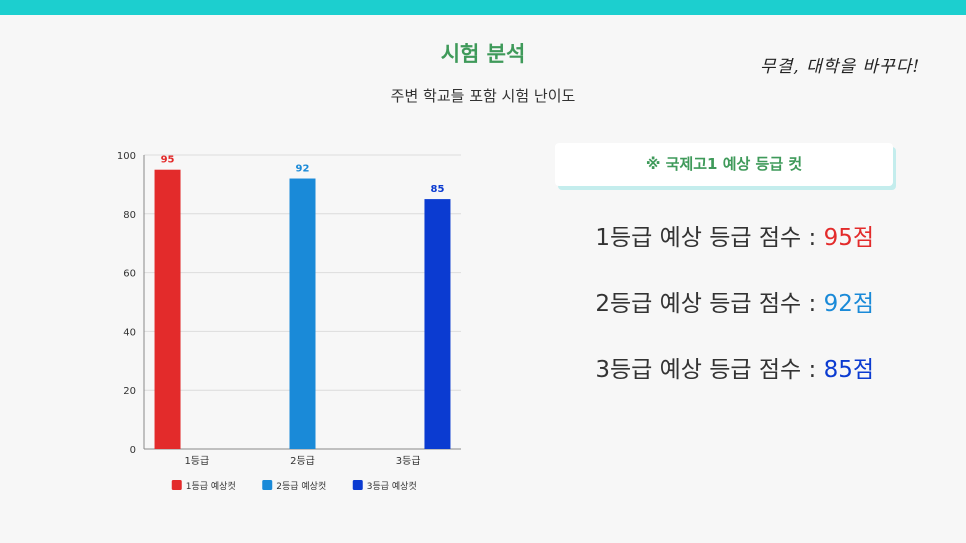 The width and height of the screenshot is (966, 543). What do you see at coordinates (302, 461) in the screenshot?
I see `x-tick-label: 2등급` at bounding box center [302, 461].